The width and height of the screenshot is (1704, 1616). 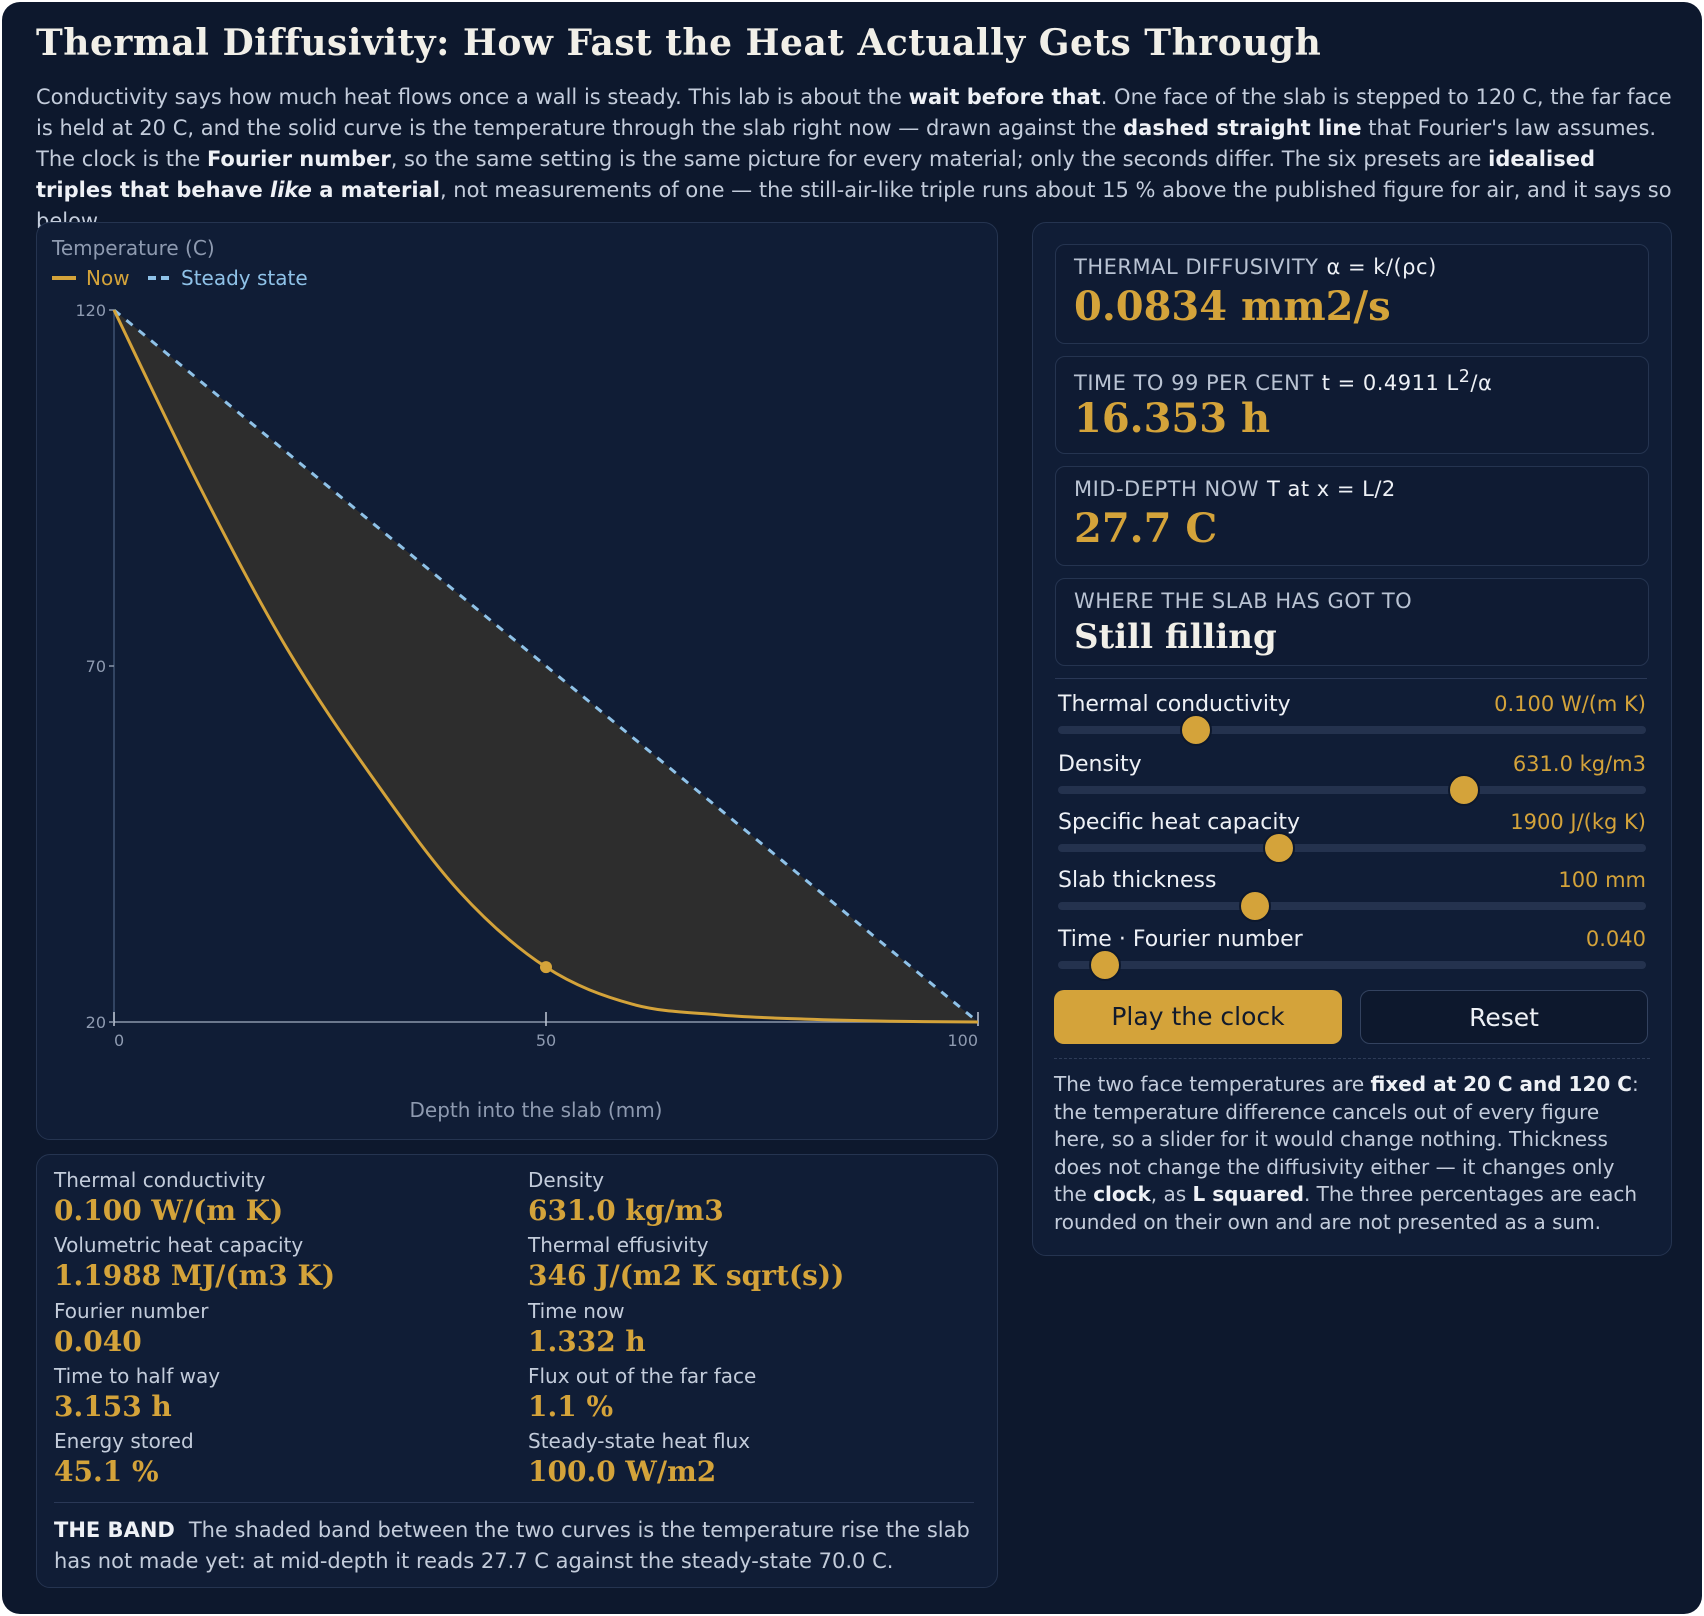 What do you see at coordinates (1570, 704) in the screenshot?
I see `slider-value: 0.100 W/(m K)` at bounding box center [1570, 704].